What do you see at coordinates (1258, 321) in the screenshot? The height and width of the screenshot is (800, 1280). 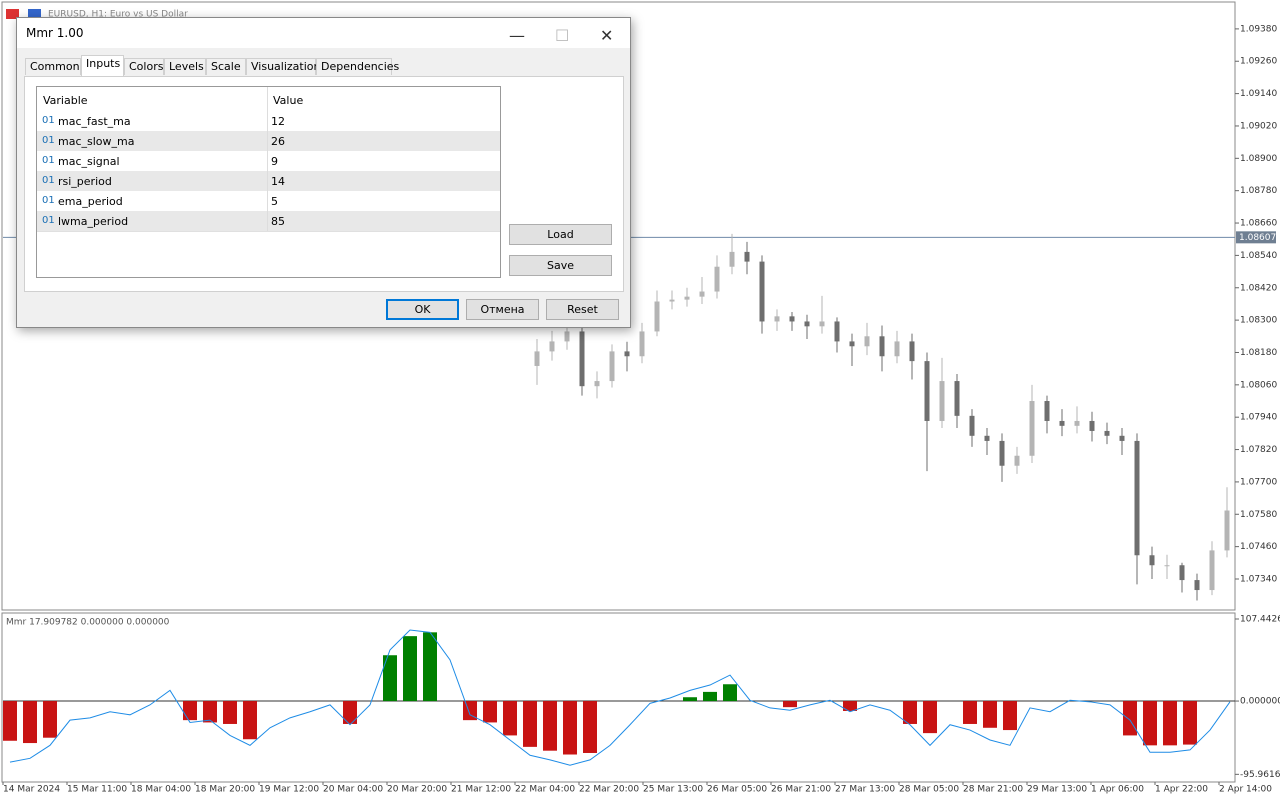 I see `y-tick-label: 1.08300` at bounding box center [1258, 321].